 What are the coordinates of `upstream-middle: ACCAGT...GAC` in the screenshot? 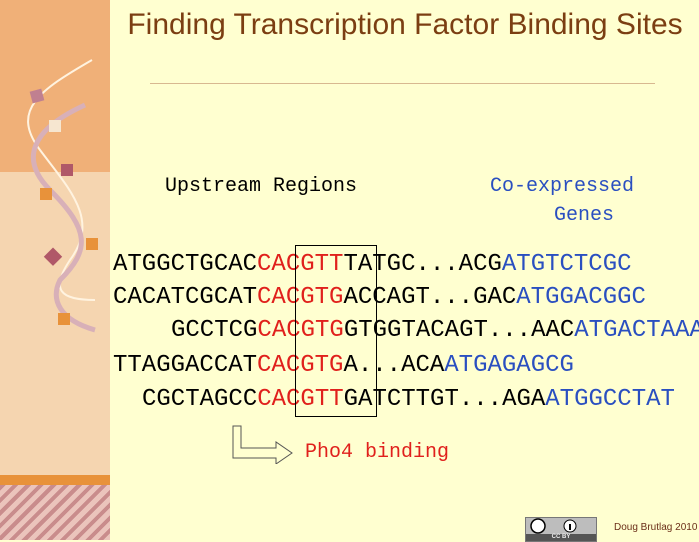 It's located at (430, 297).